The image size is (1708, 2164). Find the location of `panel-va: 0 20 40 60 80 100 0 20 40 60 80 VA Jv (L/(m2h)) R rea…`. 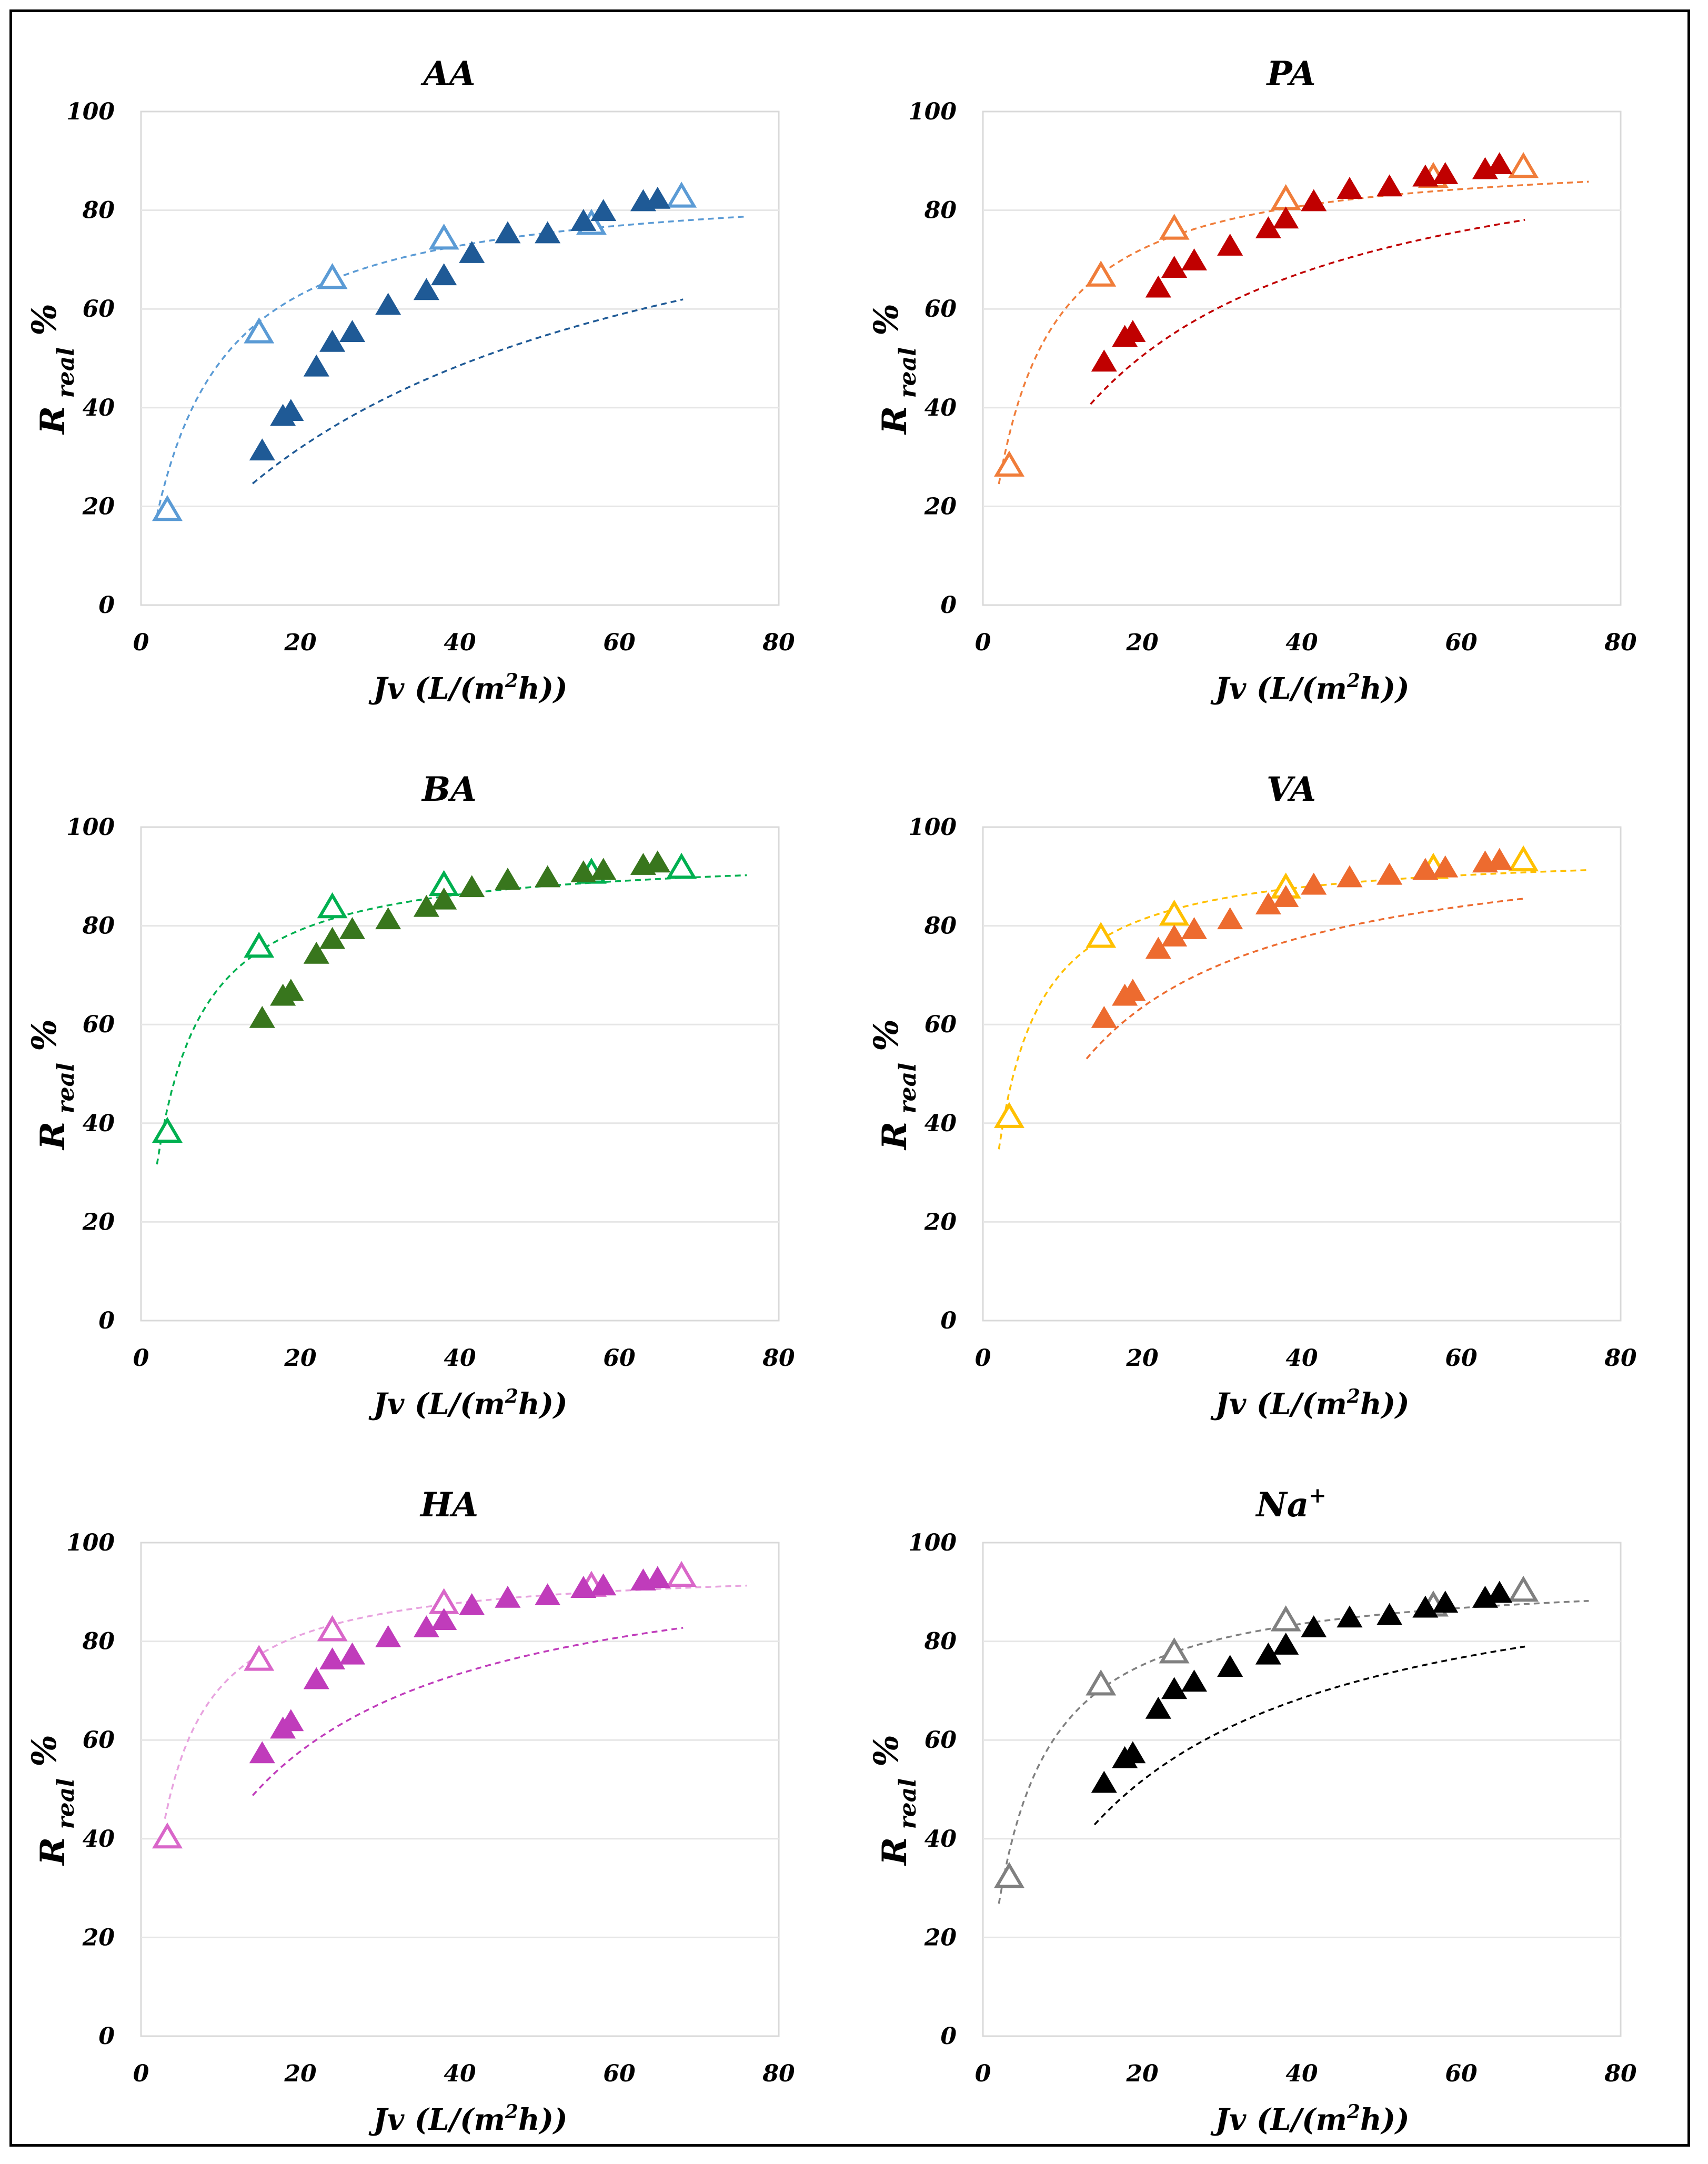

panel-va: 0 20 40 60 80 100 0 20 40 60 80 VA Jv (L/(m2h)) R rea… is located at coordinates (1252, 1096).